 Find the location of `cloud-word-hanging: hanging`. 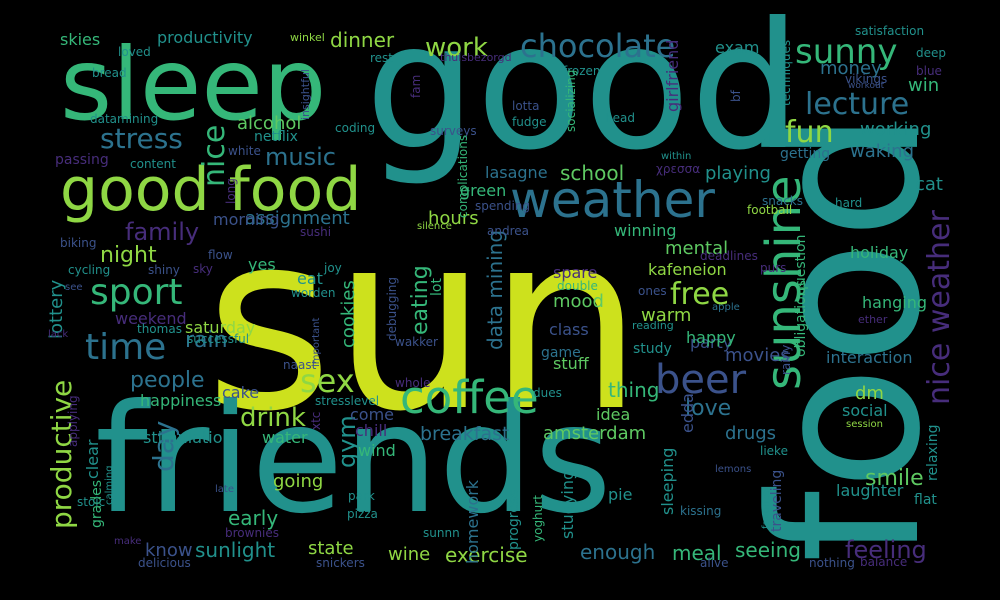

cloud-word-hanging: hanging is located at coordinates (894, 302).